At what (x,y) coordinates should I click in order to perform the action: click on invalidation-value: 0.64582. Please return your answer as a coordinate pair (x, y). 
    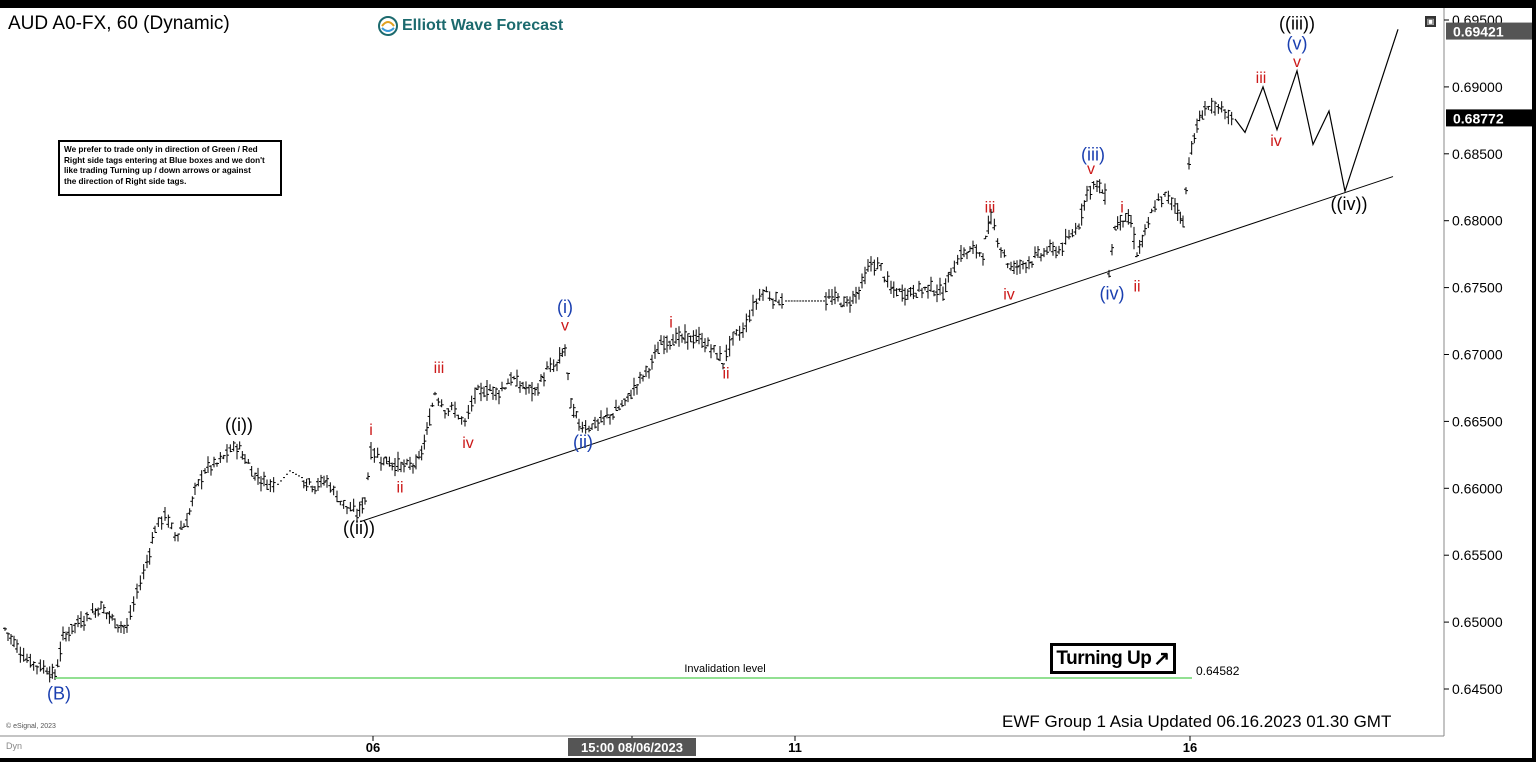
    Looking at the image, I should click on (1218, 671).